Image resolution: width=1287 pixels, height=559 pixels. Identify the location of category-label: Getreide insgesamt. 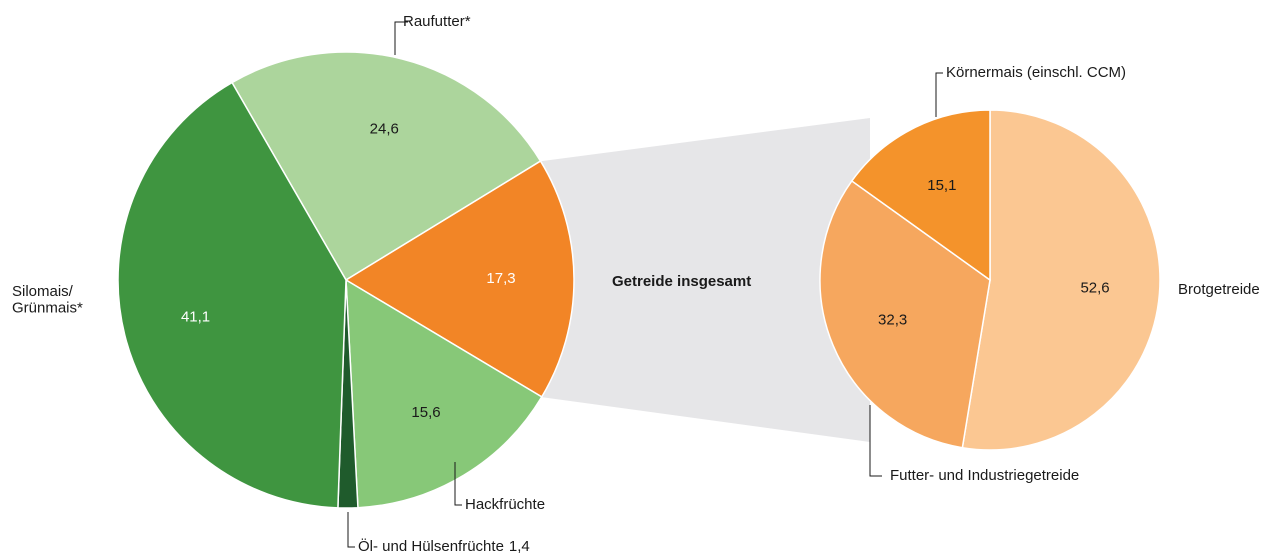
(681, 281).